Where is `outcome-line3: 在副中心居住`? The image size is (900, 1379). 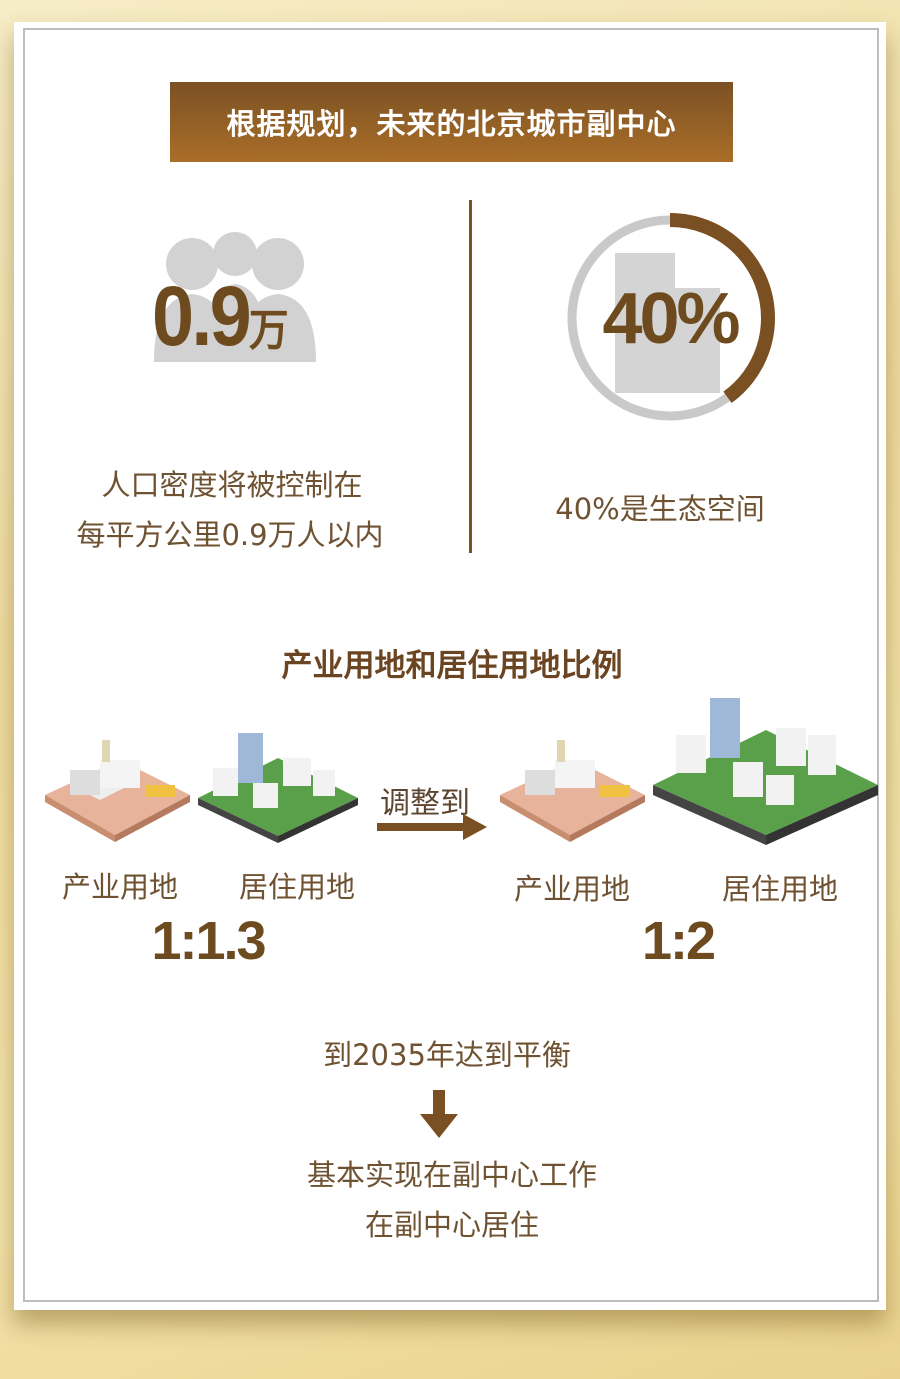
outcome-line3: 在副中心居住 is located at coordinates (452, 1225).